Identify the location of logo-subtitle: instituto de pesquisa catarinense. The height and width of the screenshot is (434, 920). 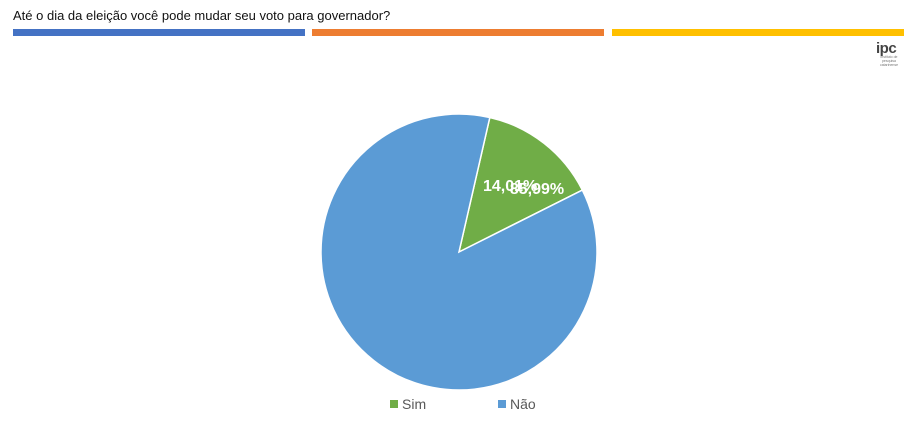
(889, 61).